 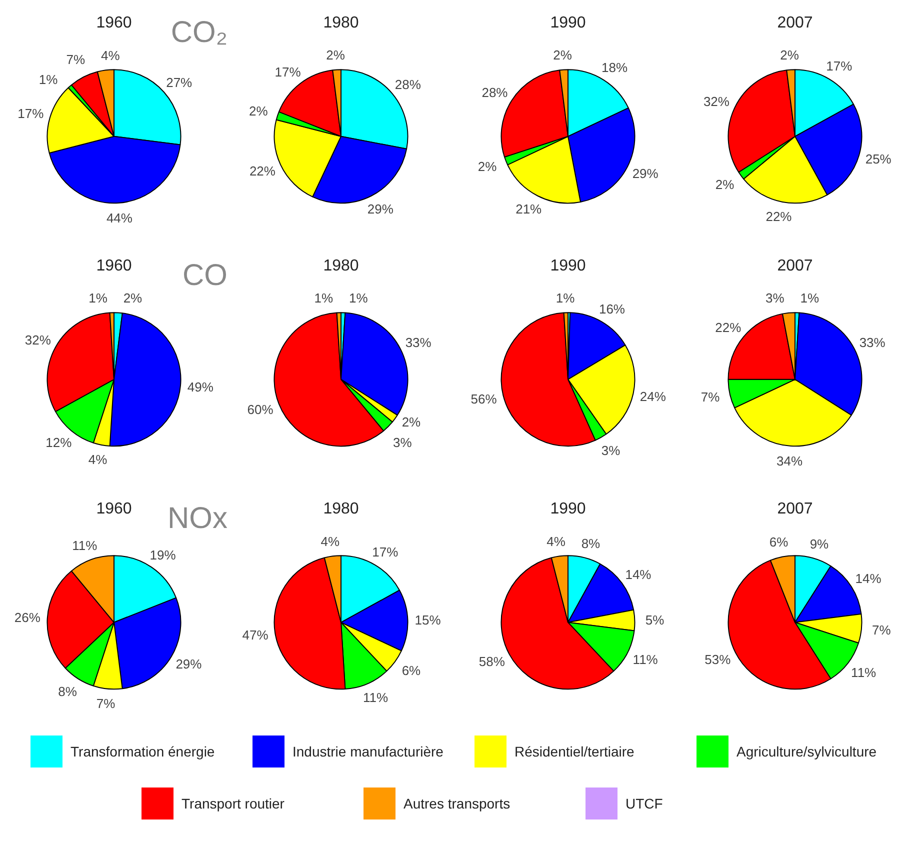 What do you see at coordinates (574, 752) in the screenshot?
I see `legend-label: Résidentiel/tertiaire` at bounding box center [574, 752].